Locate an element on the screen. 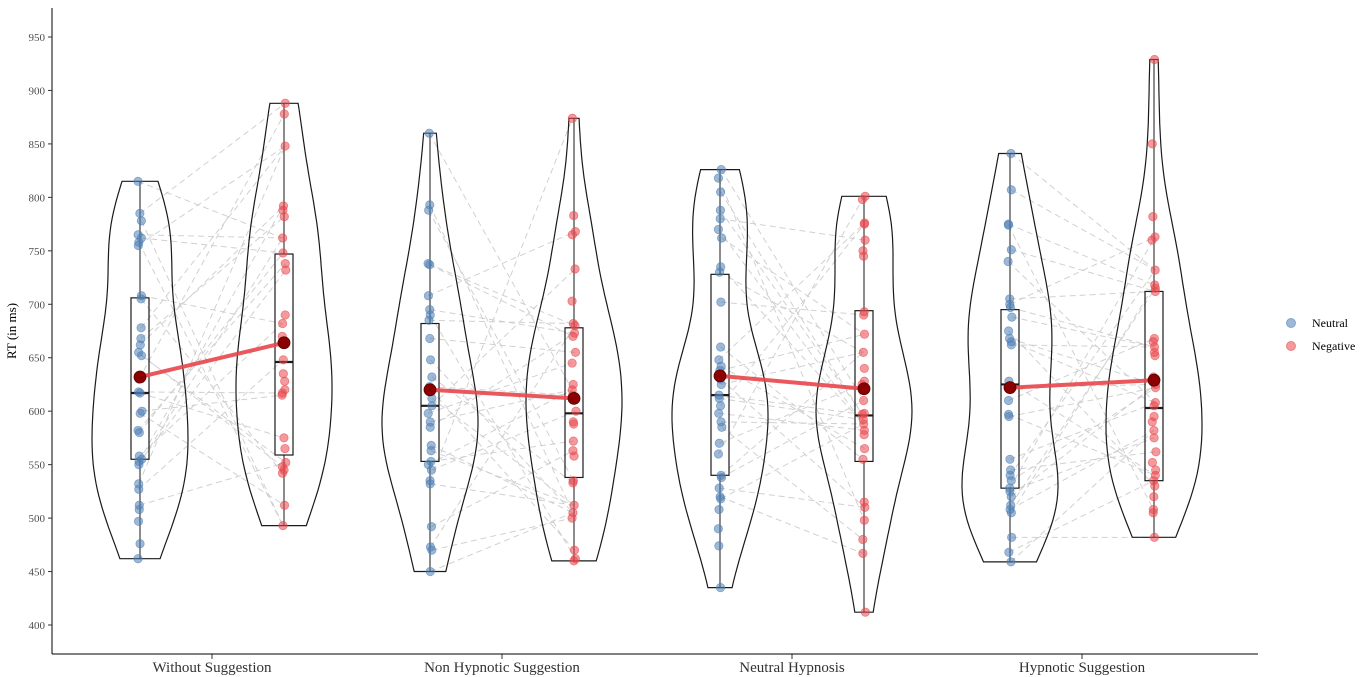 Image resolution: width=1368 pixels, height=677 pixels. mean-point-negative is located at coordinates (284, 343).